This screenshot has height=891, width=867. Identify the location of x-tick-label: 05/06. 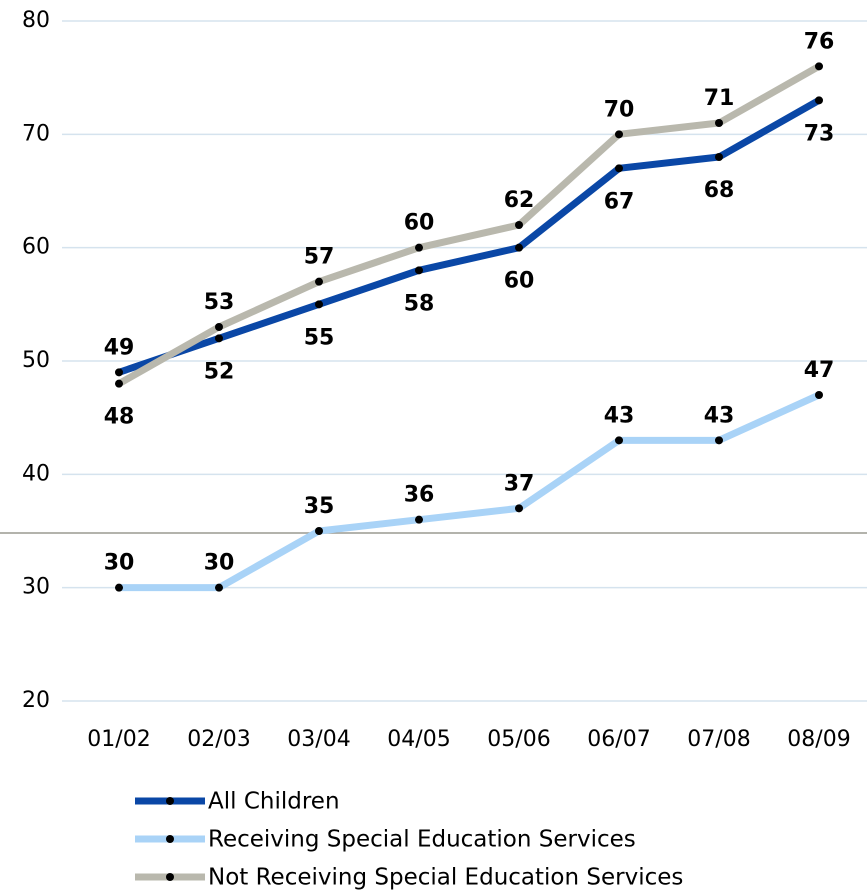
(518, 739).